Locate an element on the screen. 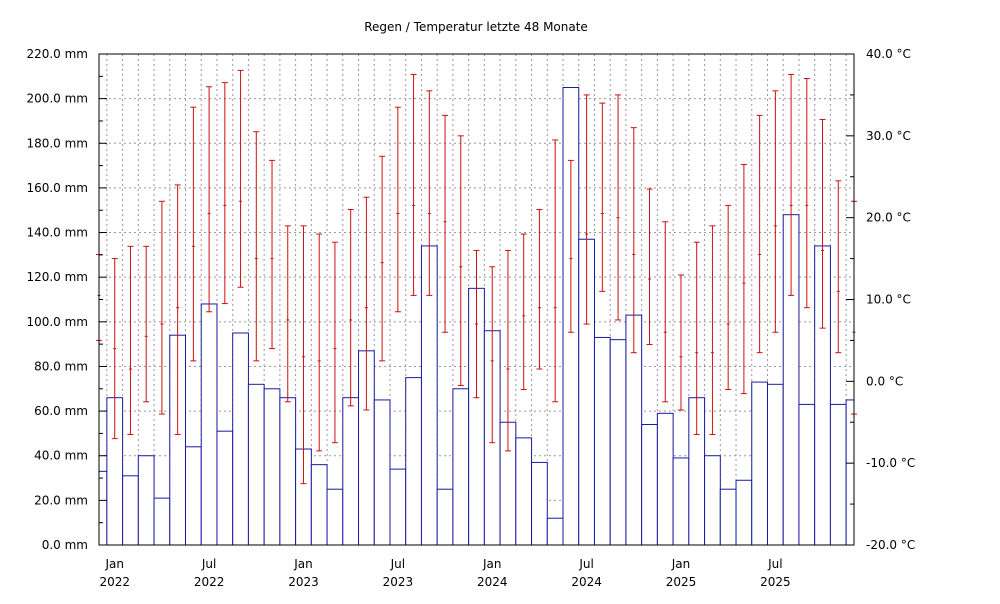  x-year-label: 2025 is located at coordinates (775, 582).